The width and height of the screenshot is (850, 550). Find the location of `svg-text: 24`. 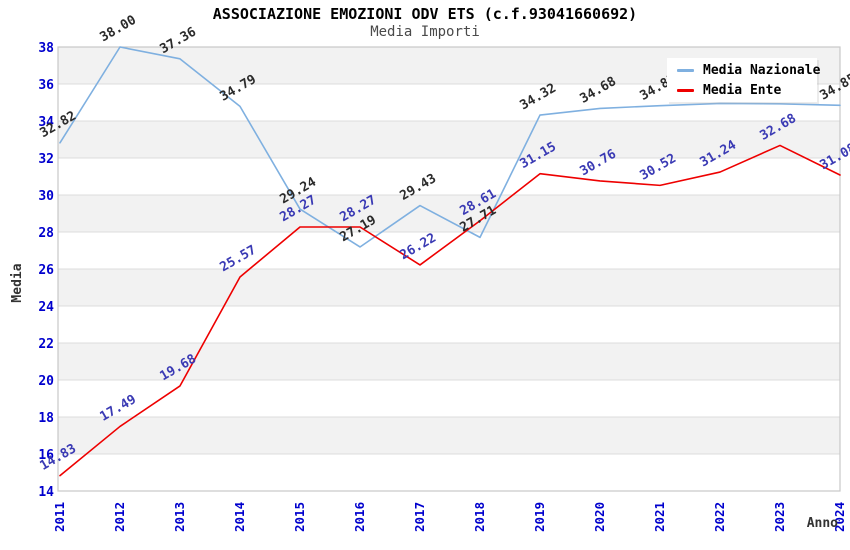

svg-text: 24 is located at coordinates (46, 307).